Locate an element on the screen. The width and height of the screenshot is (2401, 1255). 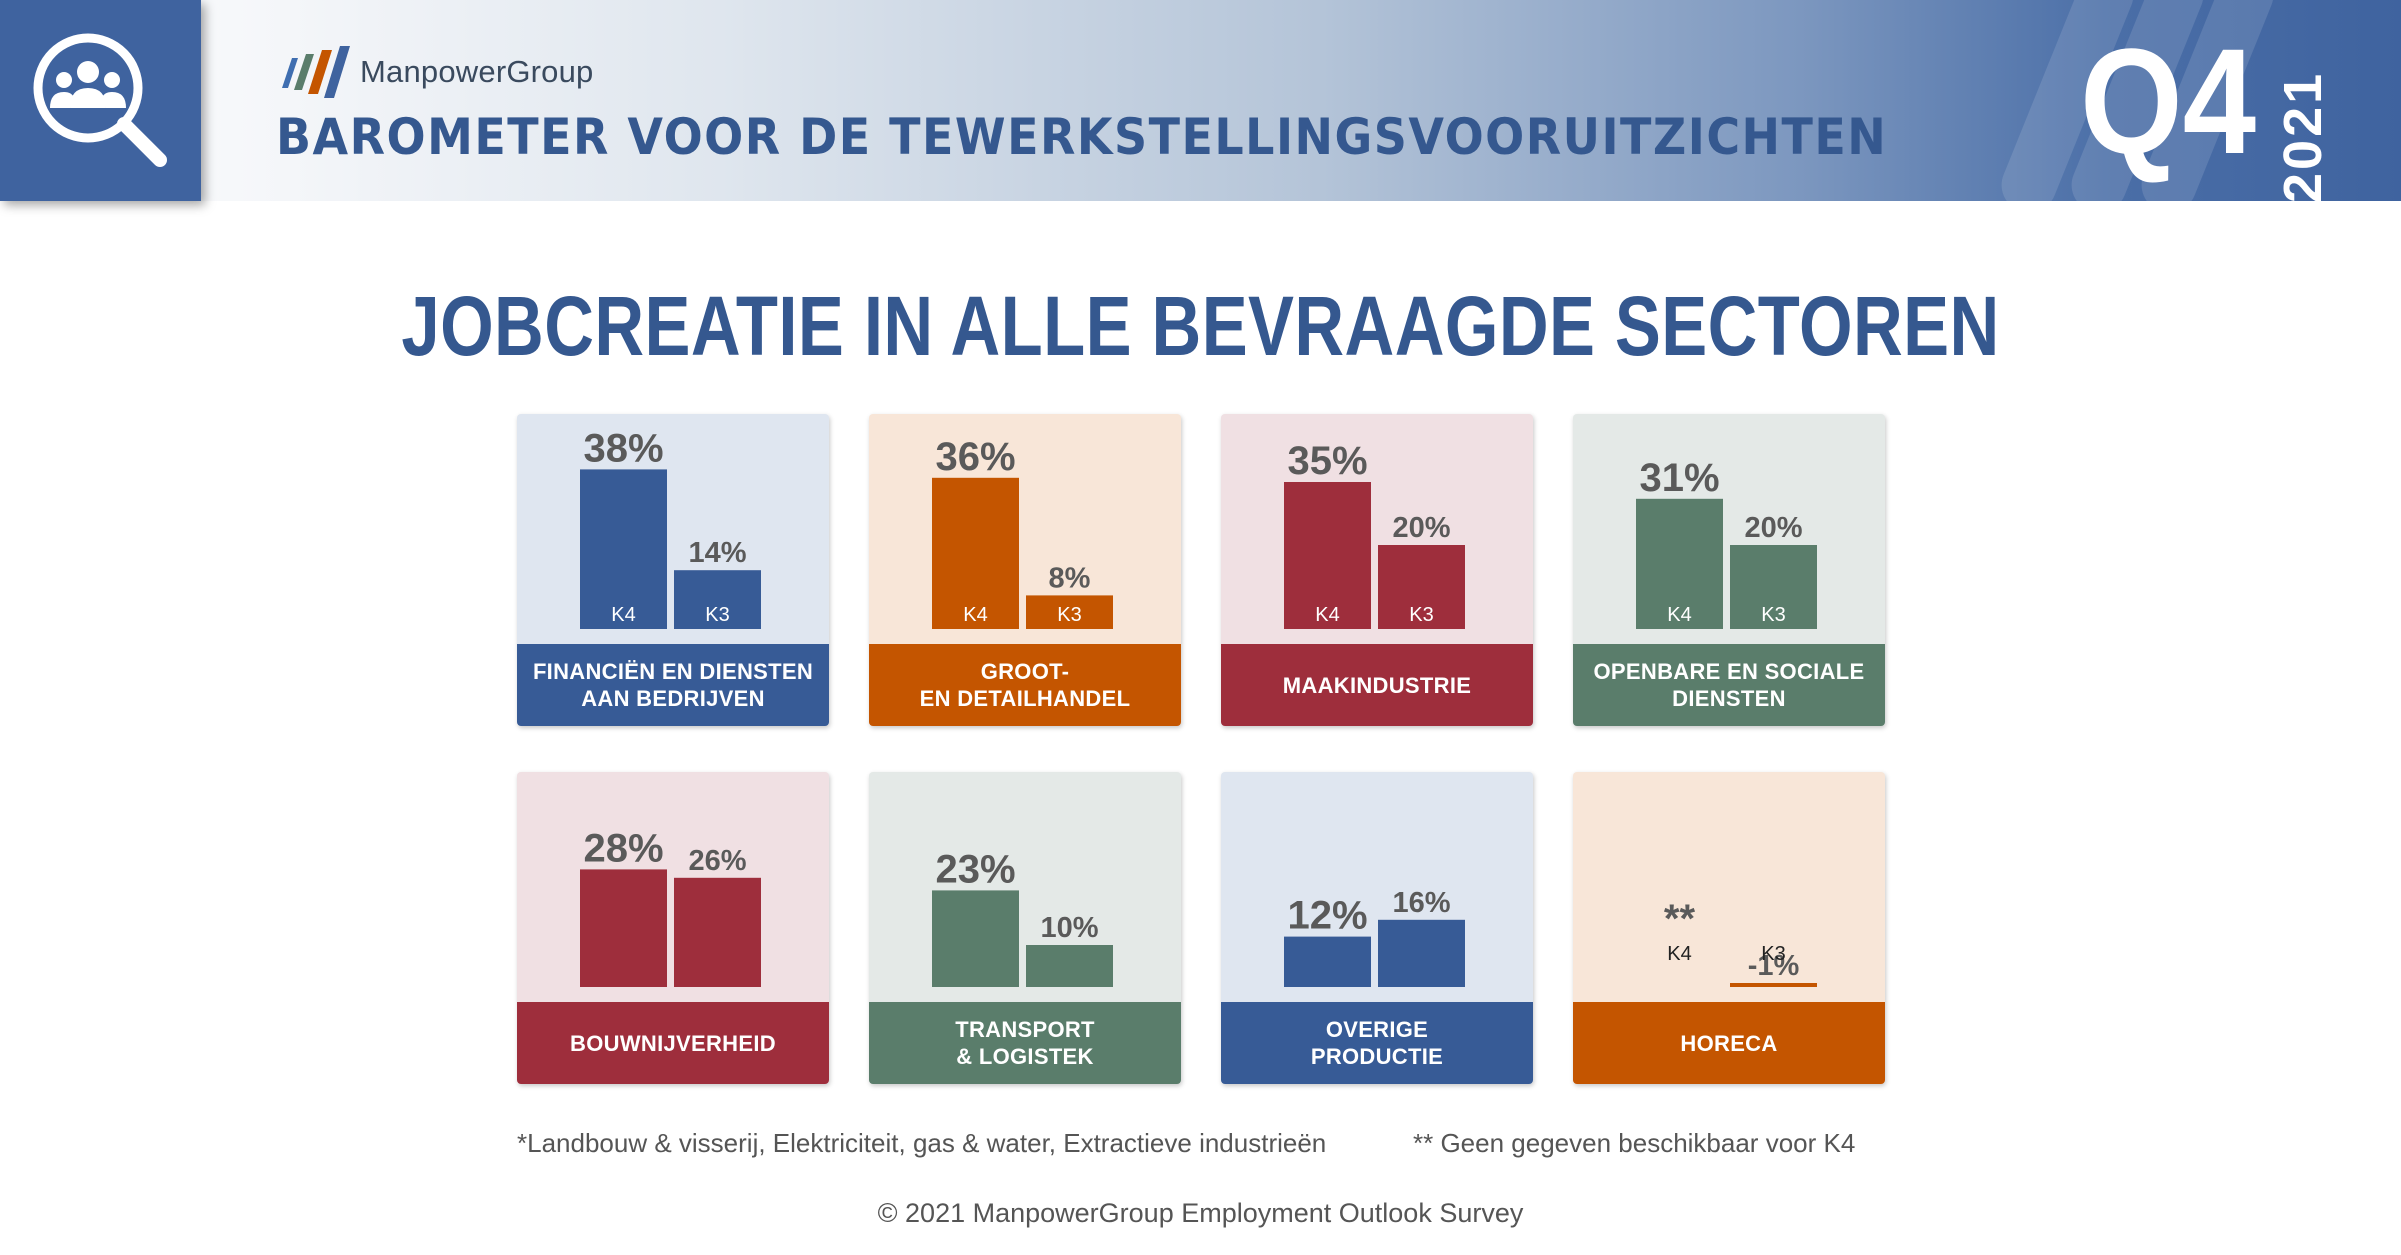
year-label: 2021 is located at coordinates (2303, 136).